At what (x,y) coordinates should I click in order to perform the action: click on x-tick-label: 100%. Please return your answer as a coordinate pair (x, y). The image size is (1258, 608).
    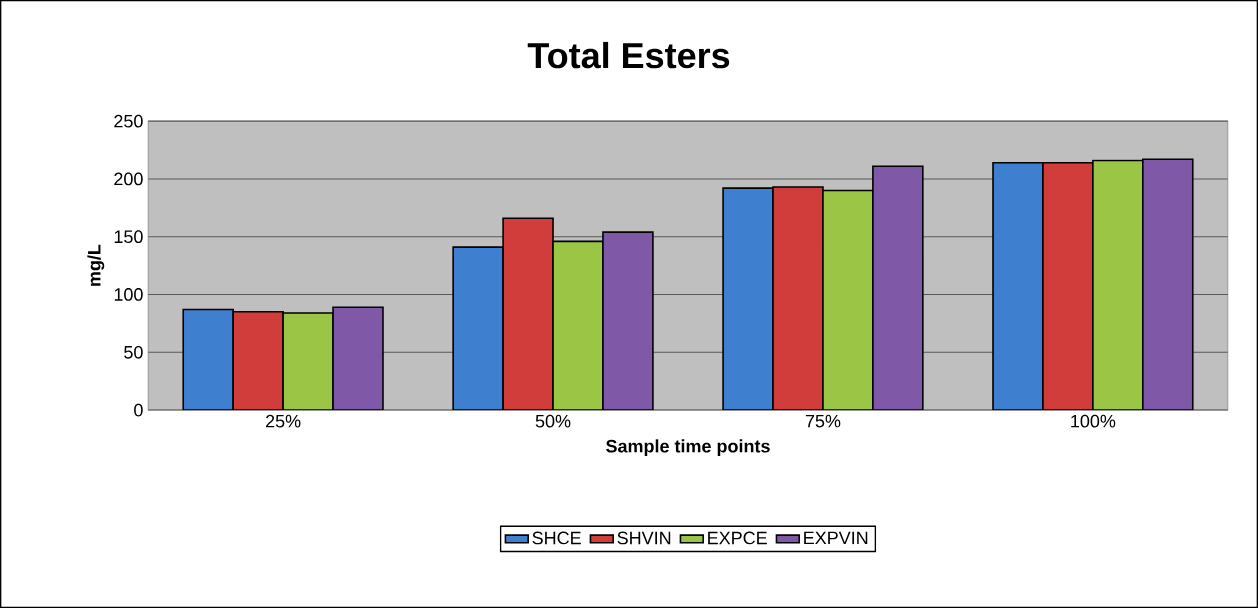
    Looking at the image, I should click on (1093, 421).